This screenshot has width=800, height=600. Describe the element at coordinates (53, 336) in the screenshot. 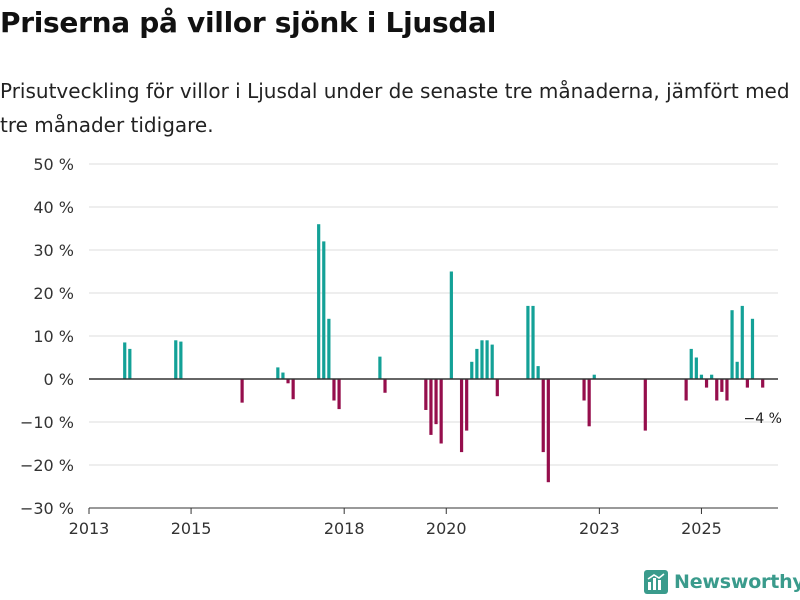

I see `y-tick-label: 10 %` at that location.